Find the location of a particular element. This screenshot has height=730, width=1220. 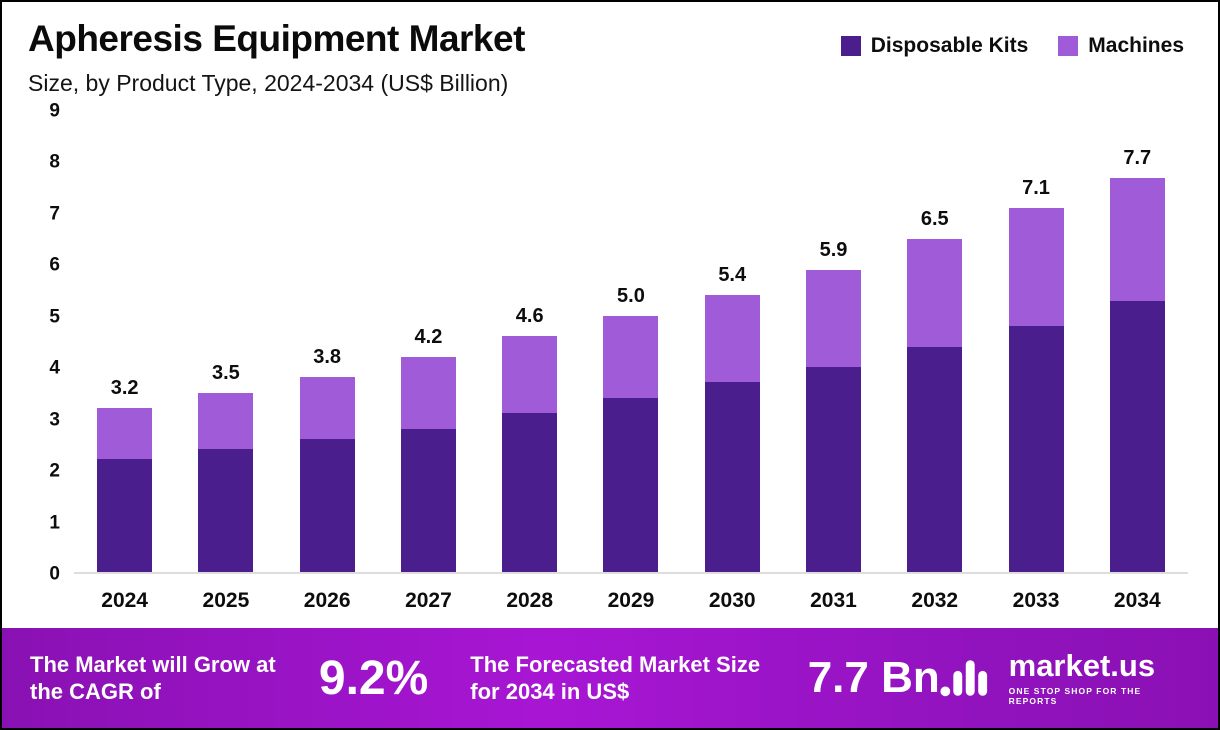

y-axis-label: 4 is located at coordinates (54, 368).